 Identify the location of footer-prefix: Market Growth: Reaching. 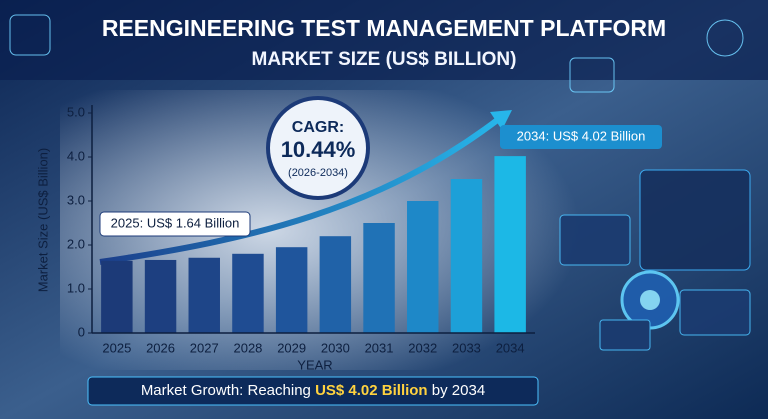
(226, 390).